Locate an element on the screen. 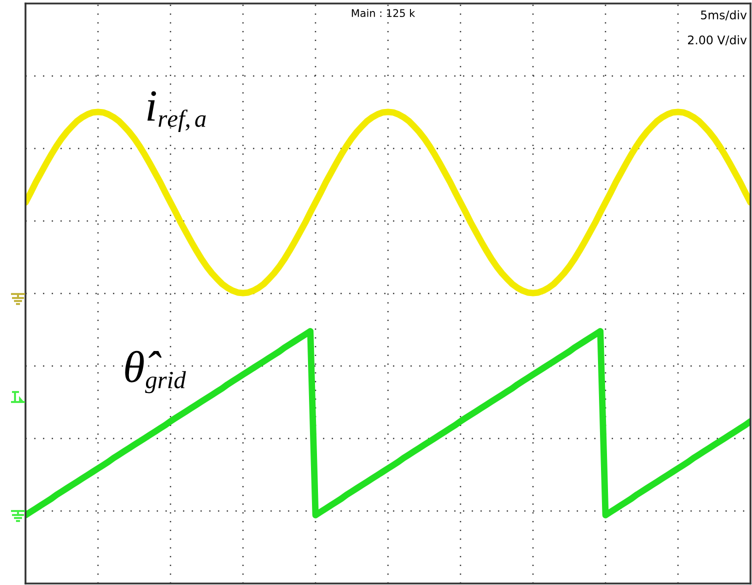  series-label: θ̂$_{grid}$ is located at coordinates (155, 372).